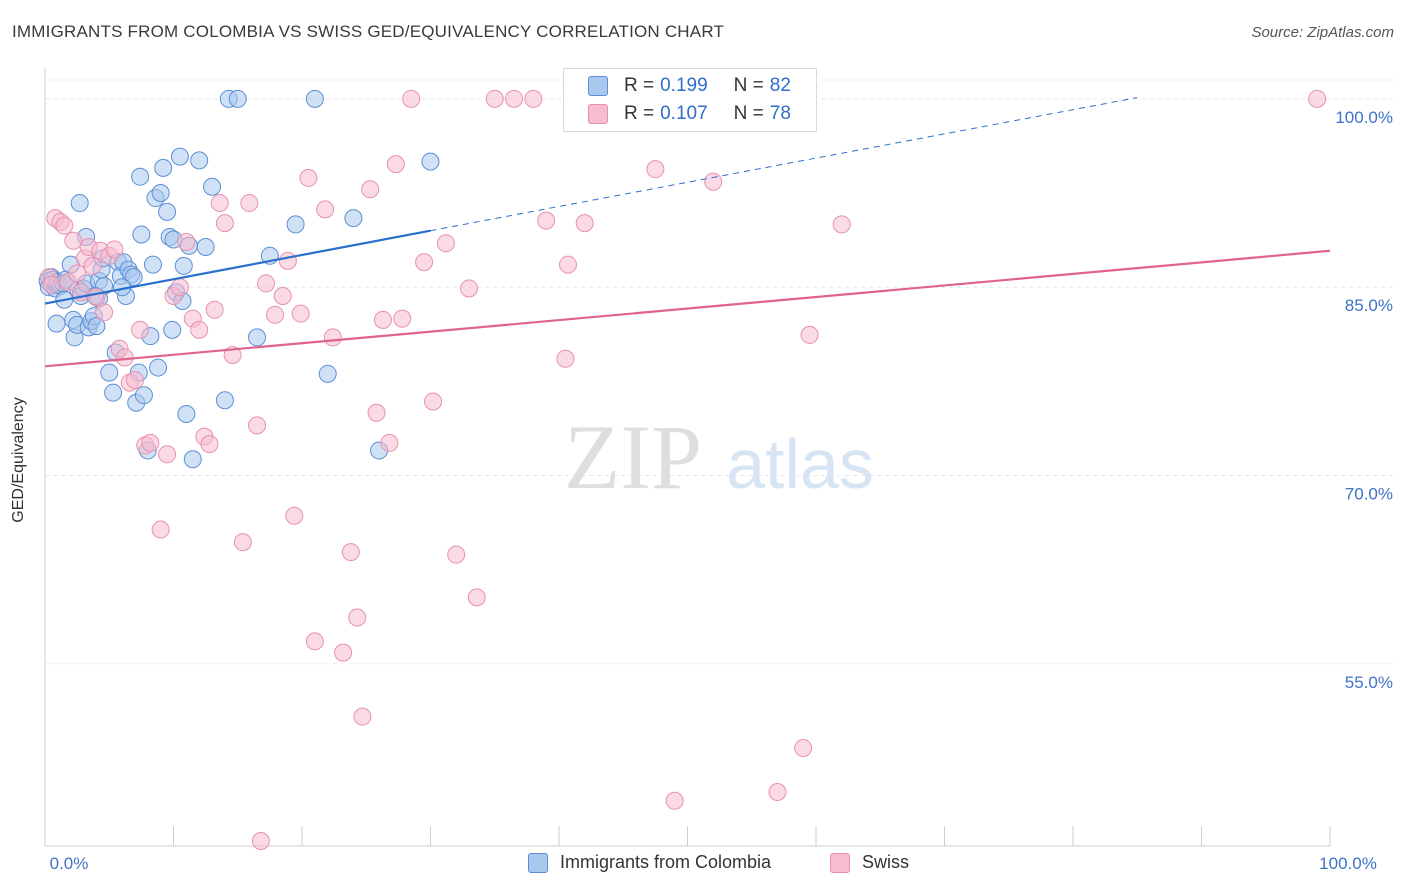  I want to click on trend-line-colombia-extension, so click(784, 164).